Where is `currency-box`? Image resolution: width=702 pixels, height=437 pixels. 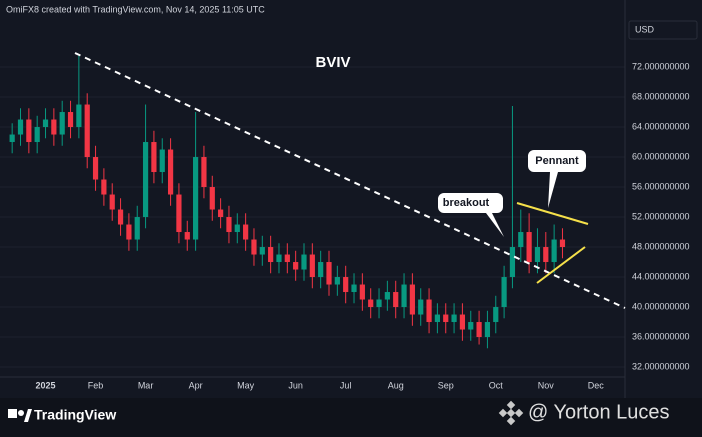
currency-box is located at coordinates (663, 30).